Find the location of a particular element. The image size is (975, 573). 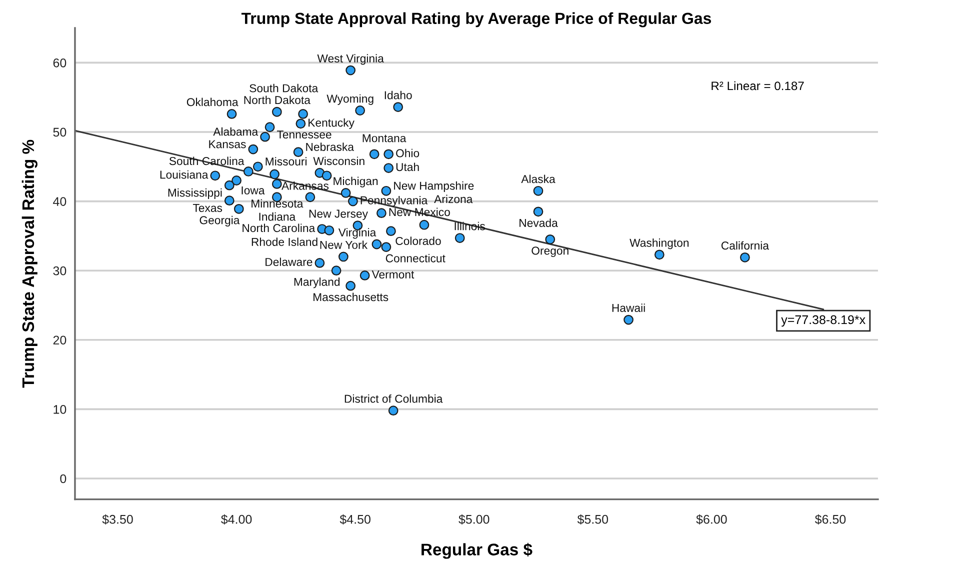

data-label: Mississippi is located at coordinates (195, 193).